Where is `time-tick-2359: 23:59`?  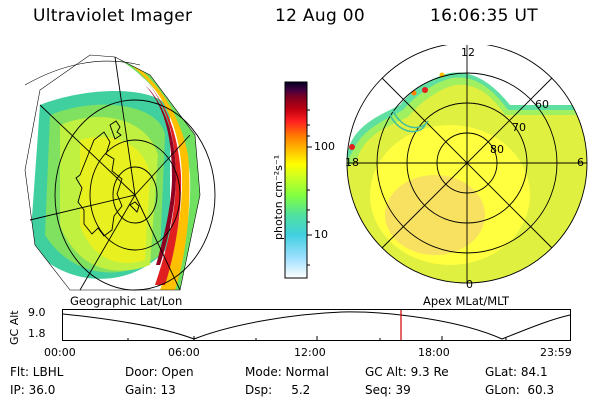 time-tick-2359: 23:59 is located at coordinates (556, 352).